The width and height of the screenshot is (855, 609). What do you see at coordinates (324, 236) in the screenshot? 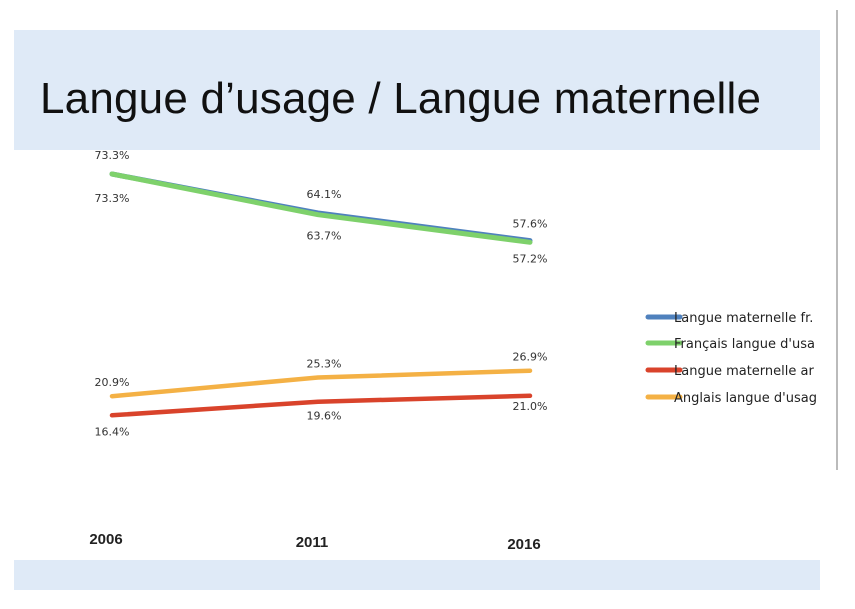
I see `data-label: 63.7%` at bounding box center [324, 236].